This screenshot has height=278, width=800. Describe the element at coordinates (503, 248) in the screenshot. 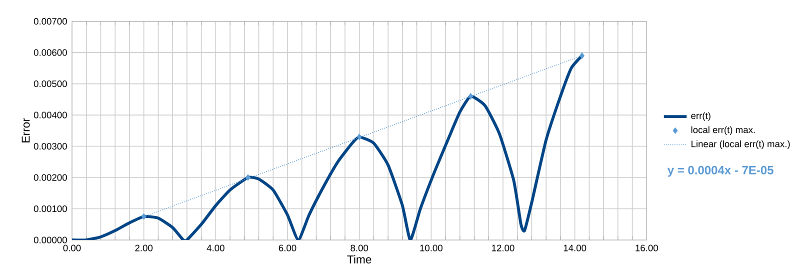

I see `x-tick-label: 12.00` at that location.